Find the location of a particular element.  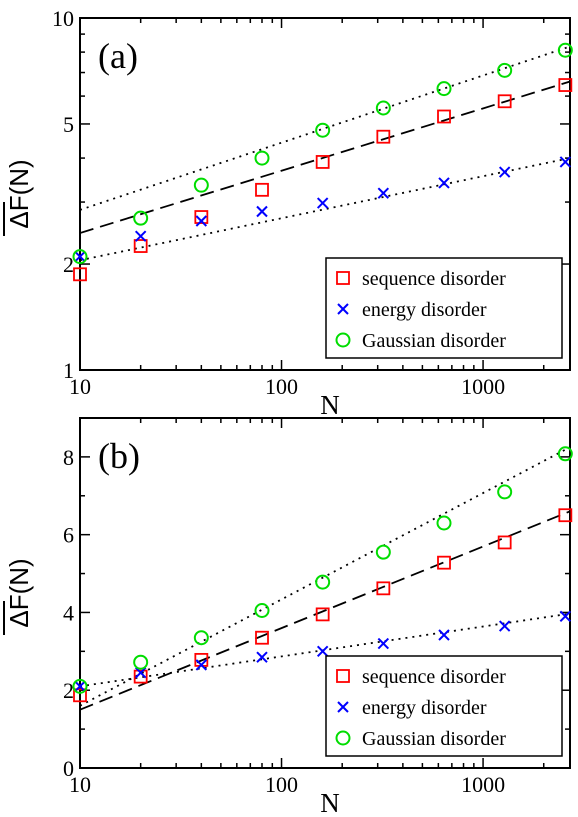

y-tick-label: 6 is located at coordinates (68, 535).